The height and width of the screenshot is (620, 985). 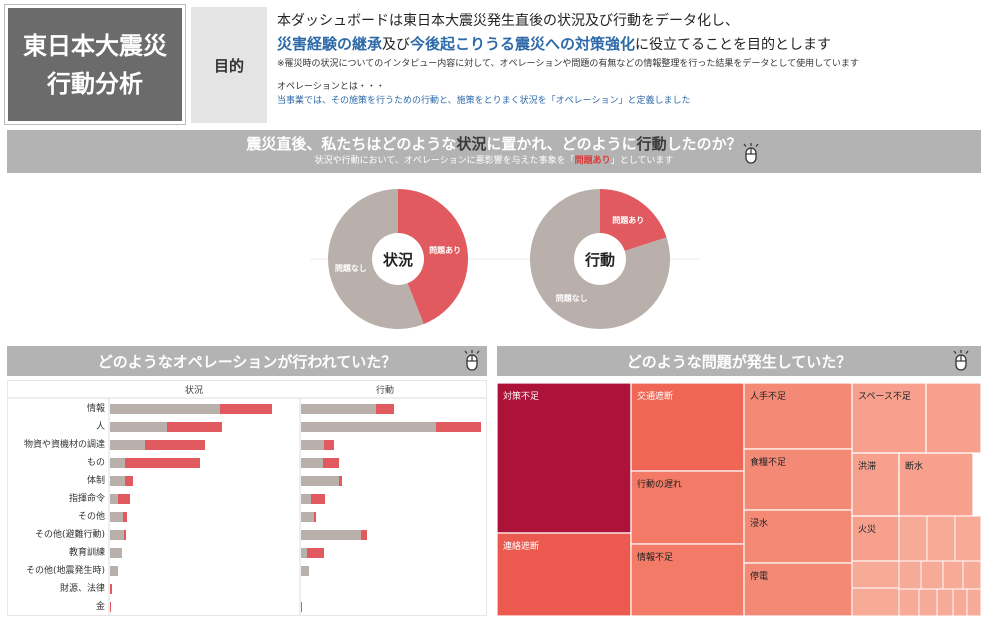 What do you see at coordinates (687, 427) in the screenshot?
I see `treemap-cell: 交通遮断` at bounding box center [687, 427].